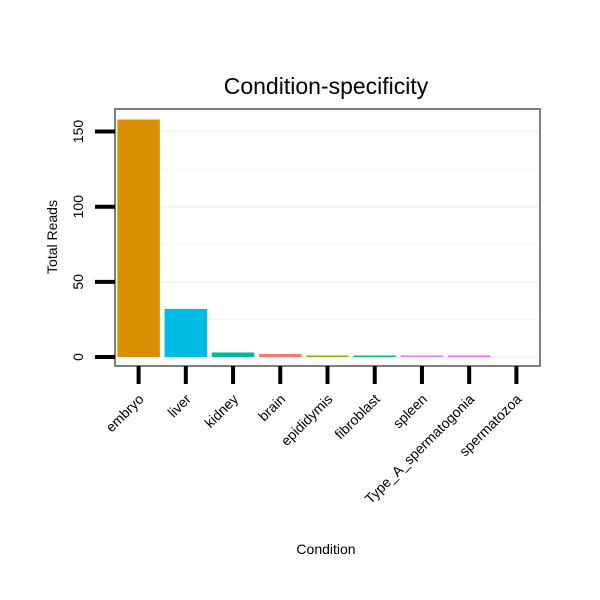  I want to click on bar-type-a-spermatogonia, so click(469, 356).